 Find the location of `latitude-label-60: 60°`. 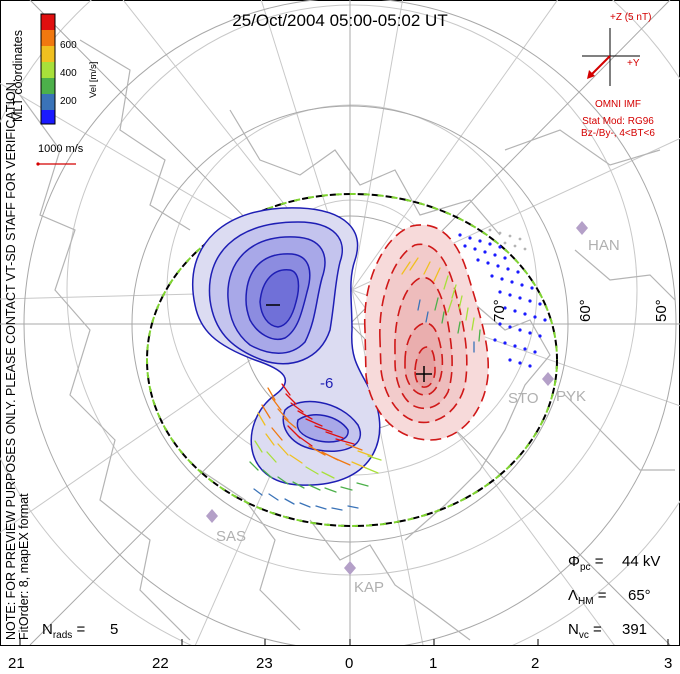

latitude-label-60: 60° is located at coordinates (585, 310).